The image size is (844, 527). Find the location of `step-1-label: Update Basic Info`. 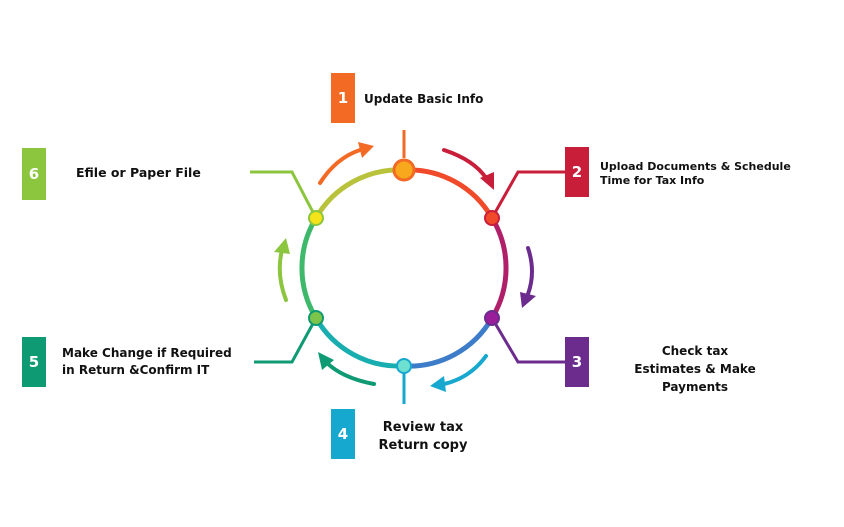

step-1-label: Update Basic Info is located at coordinates (424, 99).